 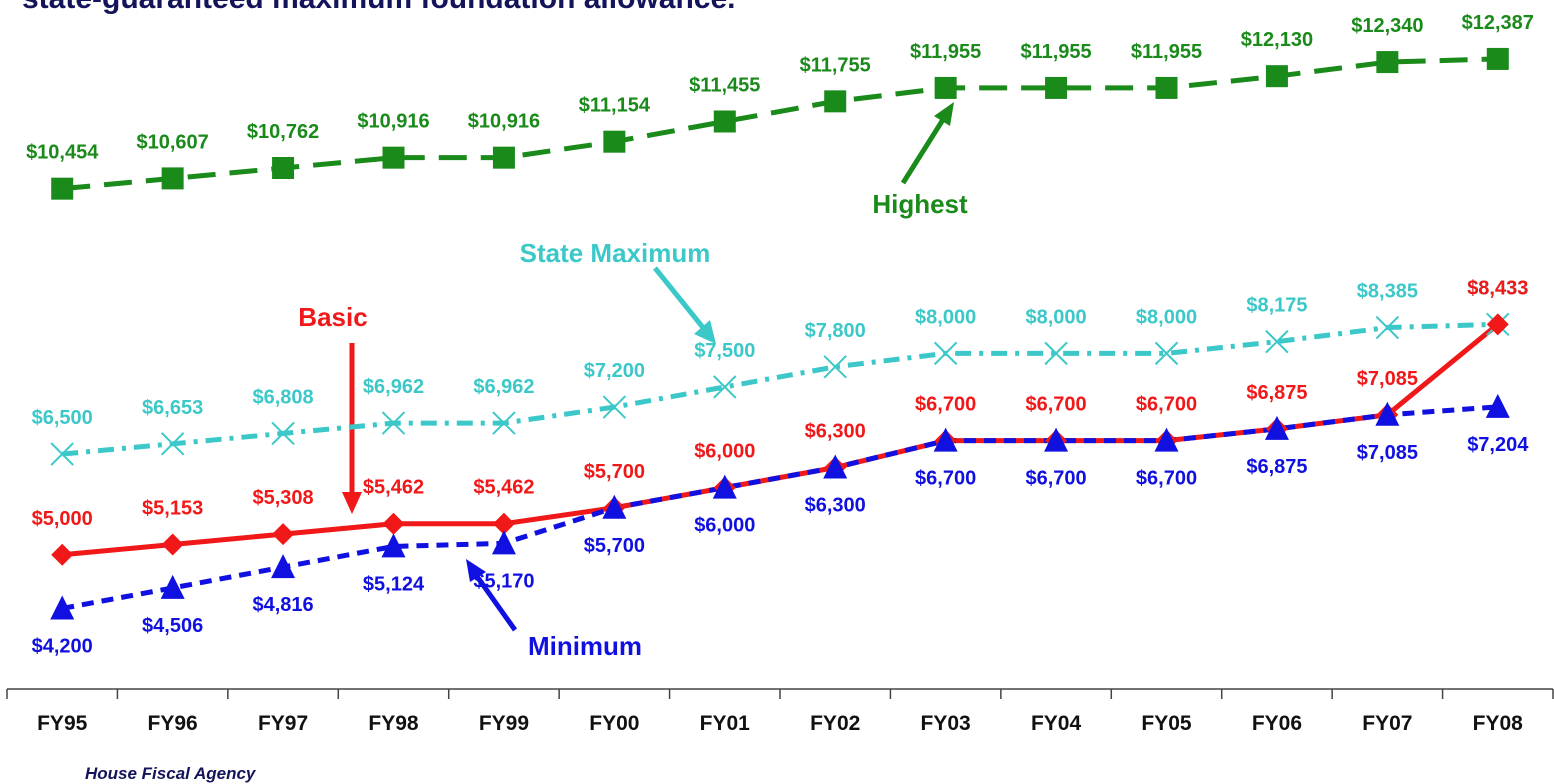 I want to click on x-tick-label: FY04, so click(x=1056, y=723).